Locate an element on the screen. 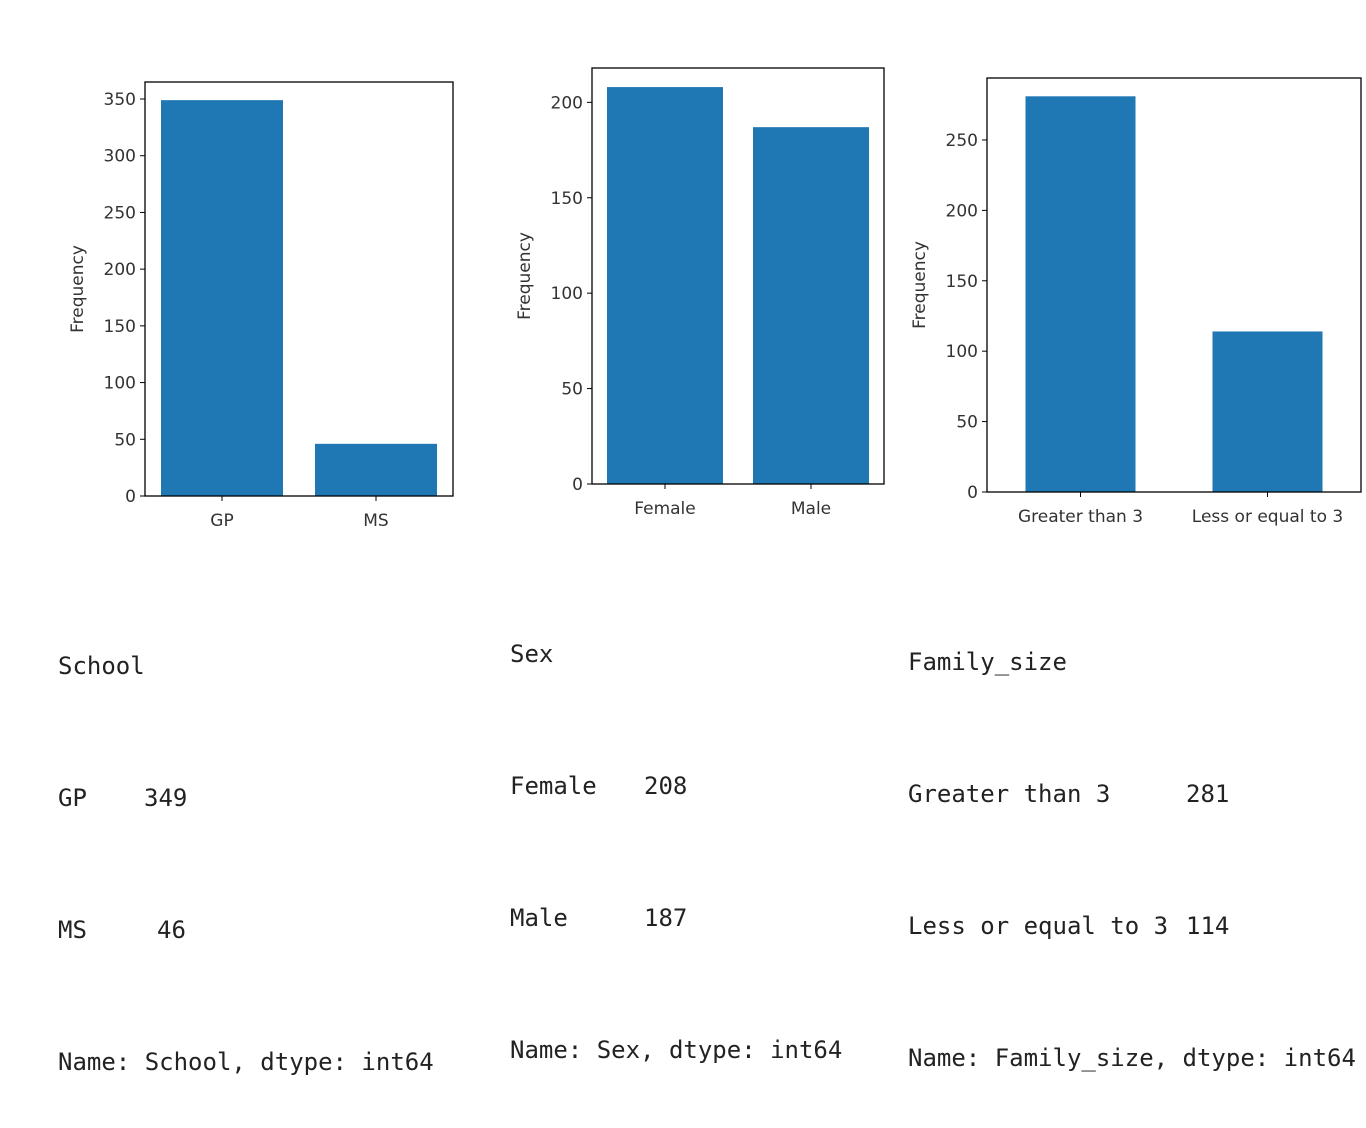  output-row-label: Greater than 3 is located at coordinates (1009, 794).